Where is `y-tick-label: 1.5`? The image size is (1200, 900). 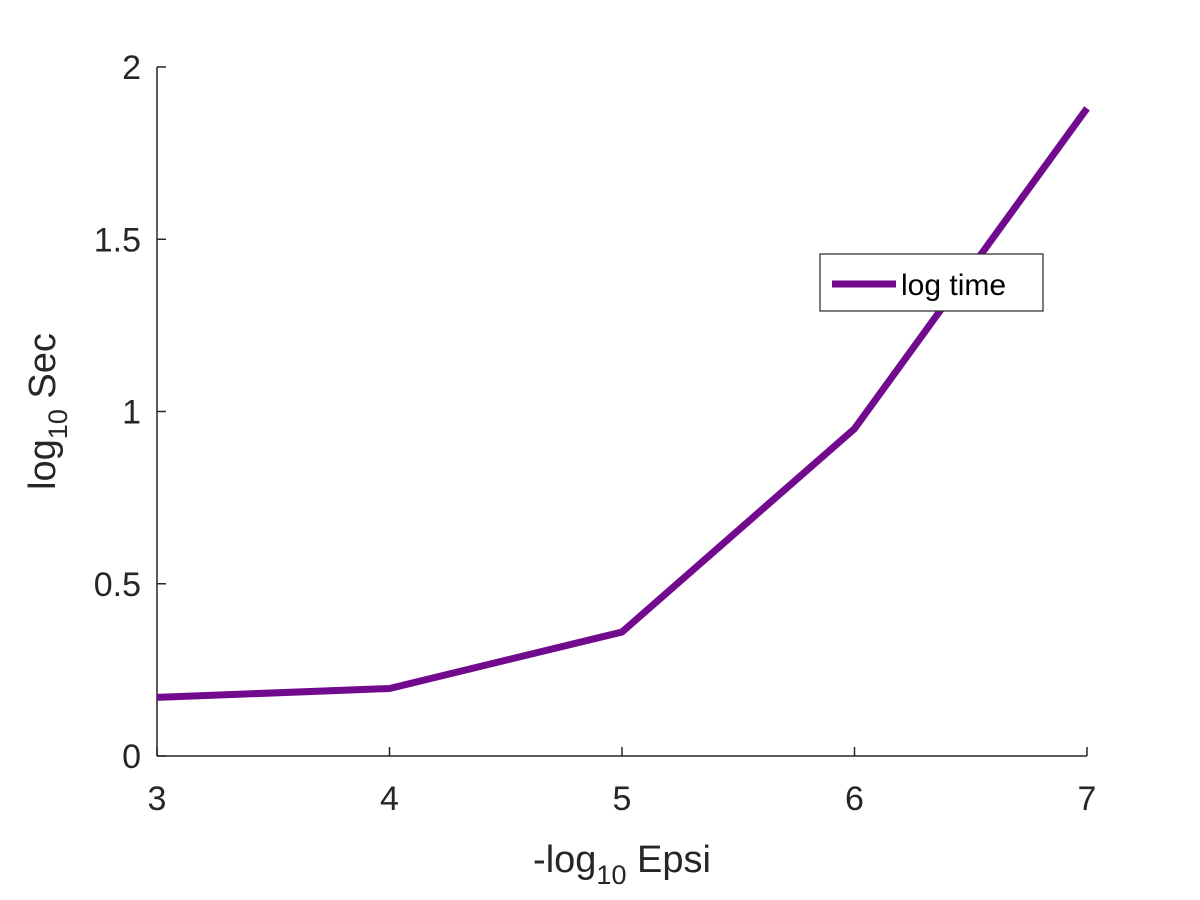 y-tick-label: 1.5 is located at coordinates (117, 240).